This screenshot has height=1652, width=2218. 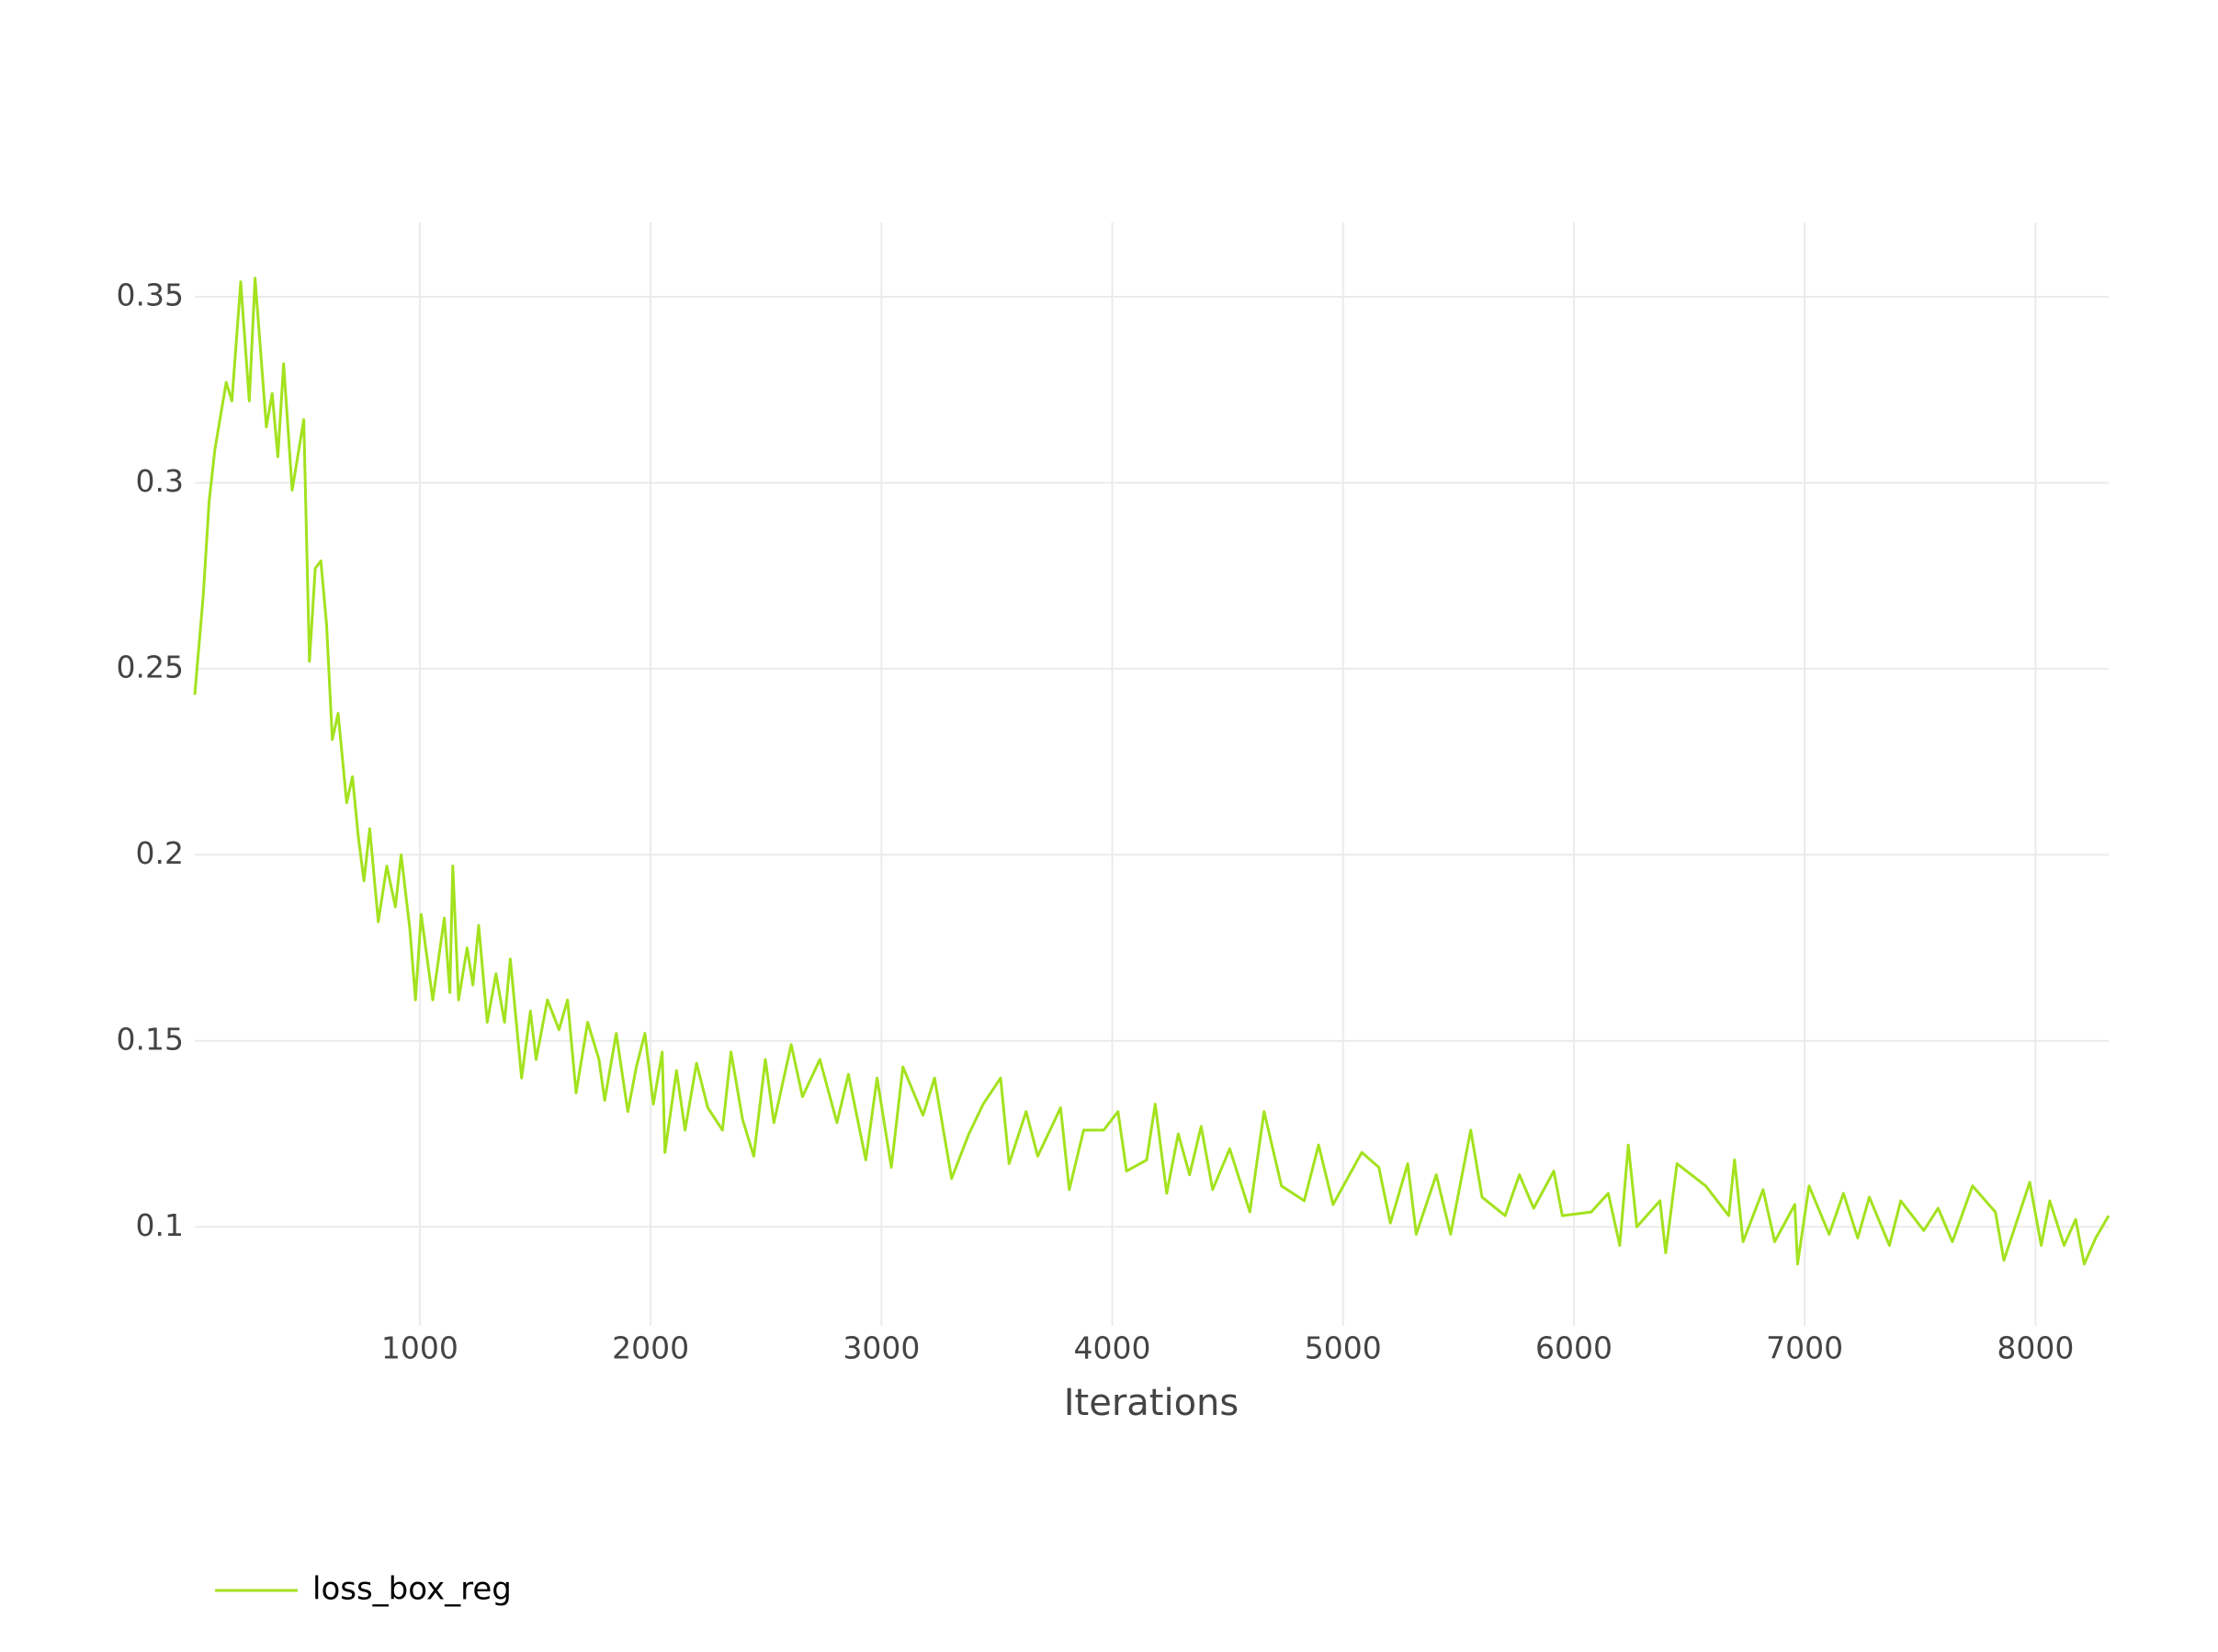 What do you see at coordinates (160, 853) in the screenshot?
I see `y-tick-label: 0.2` at bounding box center [160, 853].